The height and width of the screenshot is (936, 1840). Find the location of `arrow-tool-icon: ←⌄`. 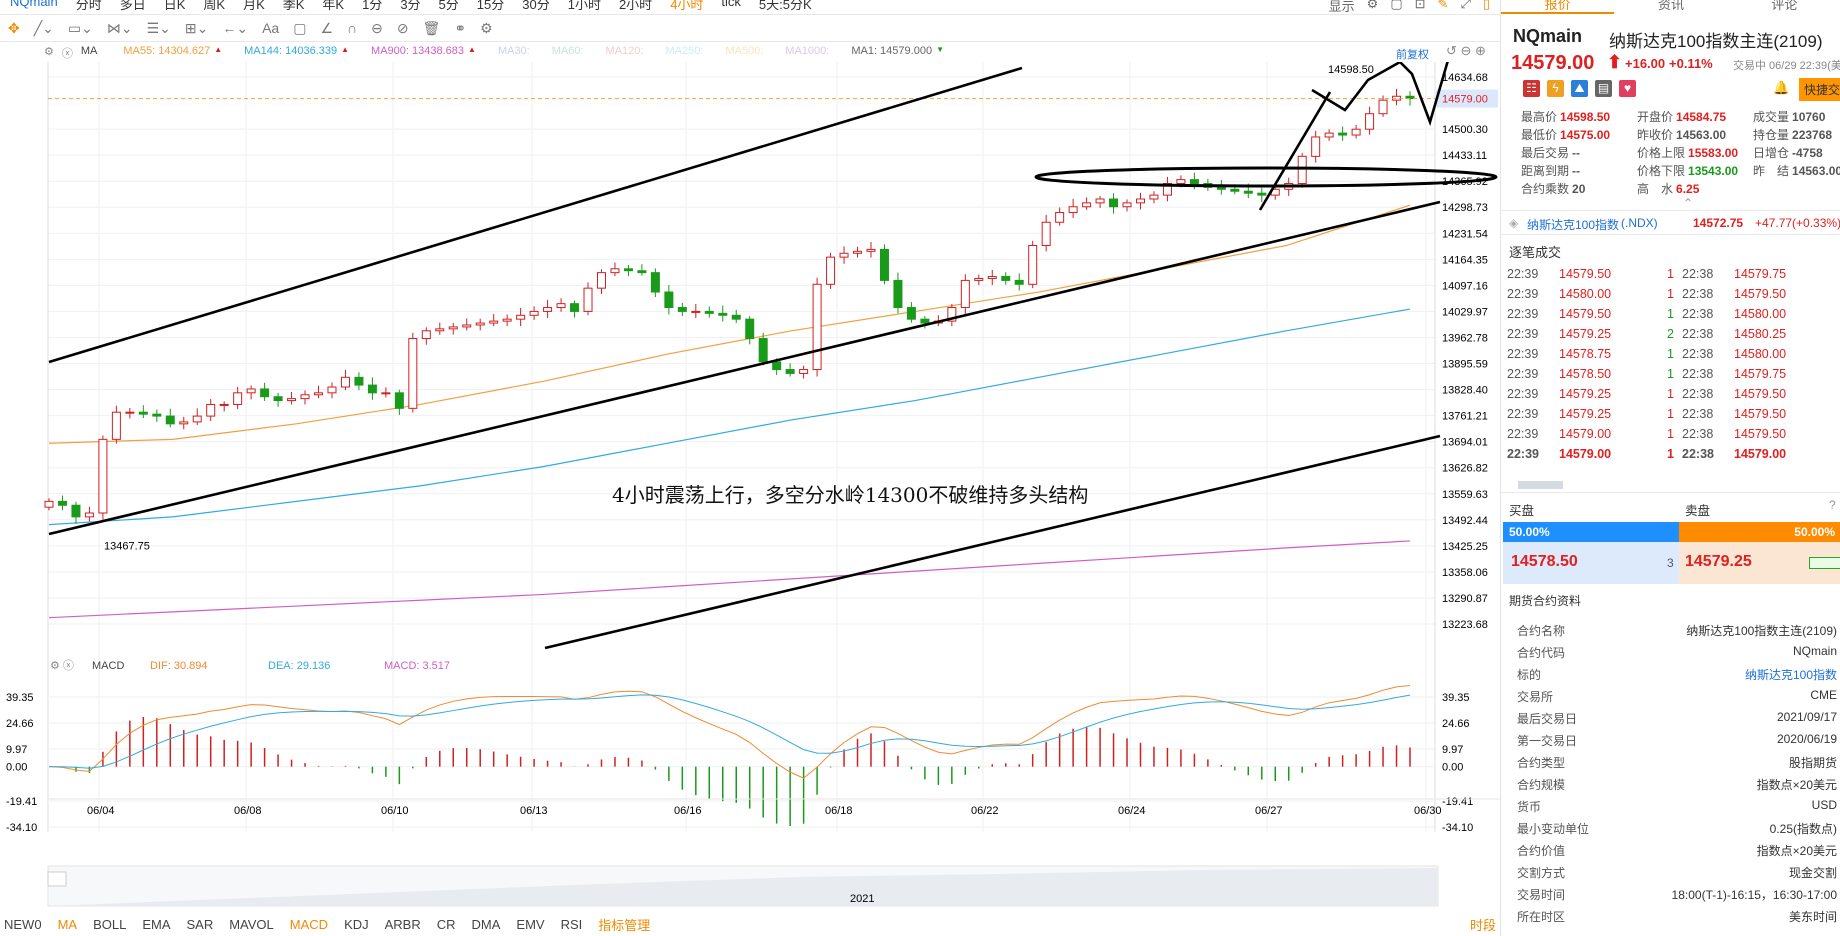

arrow-tool-icon: ←⌄ is located at coordinates (235, 27).